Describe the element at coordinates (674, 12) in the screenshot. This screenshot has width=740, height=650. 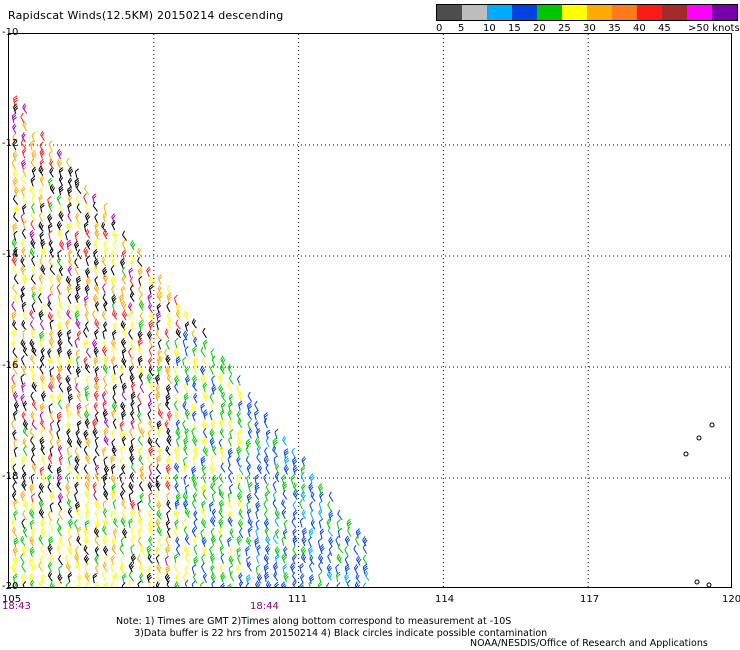
I see `legend-swatch` at that location.